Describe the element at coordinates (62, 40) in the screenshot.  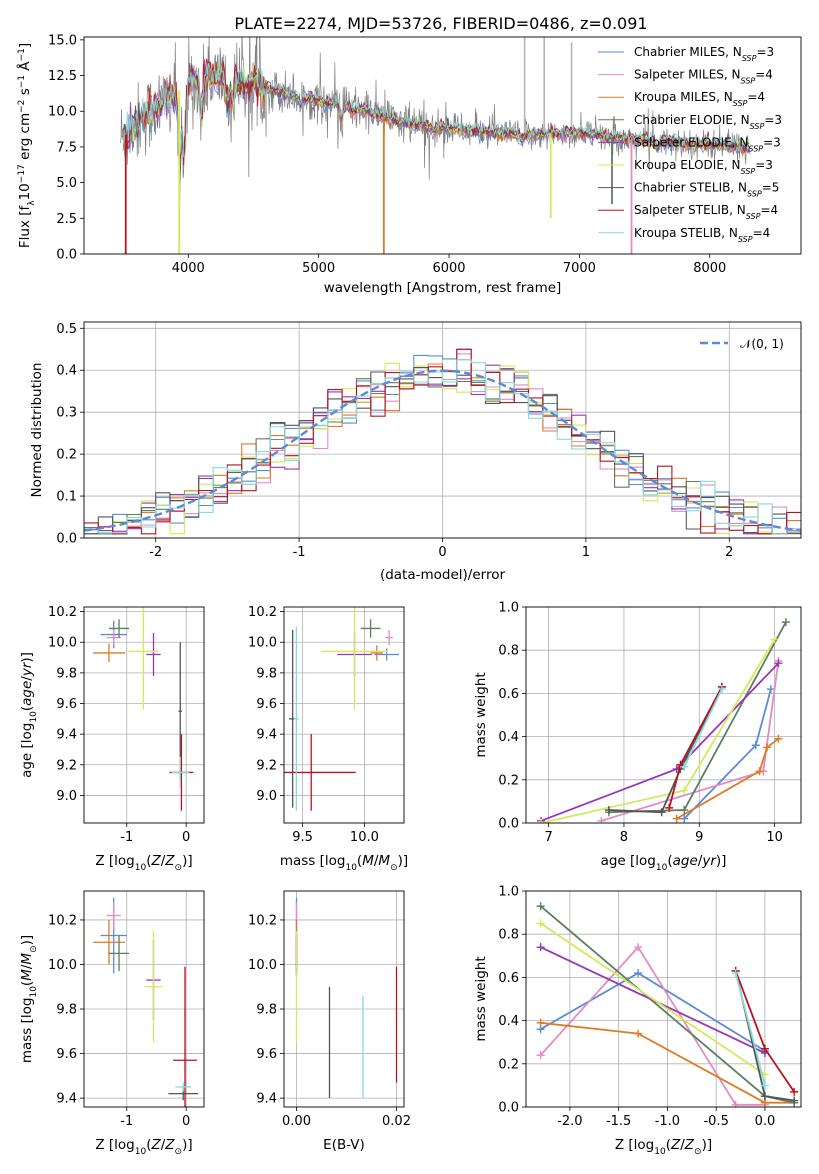
I see `y-tick-label: 15.0` at that location.